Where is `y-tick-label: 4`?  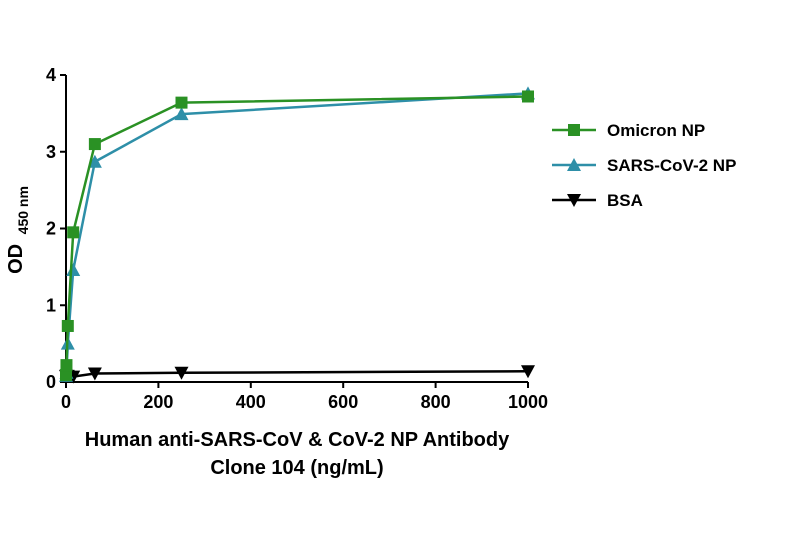
y-tick-label: 4 is located at coordinates (51, 75).